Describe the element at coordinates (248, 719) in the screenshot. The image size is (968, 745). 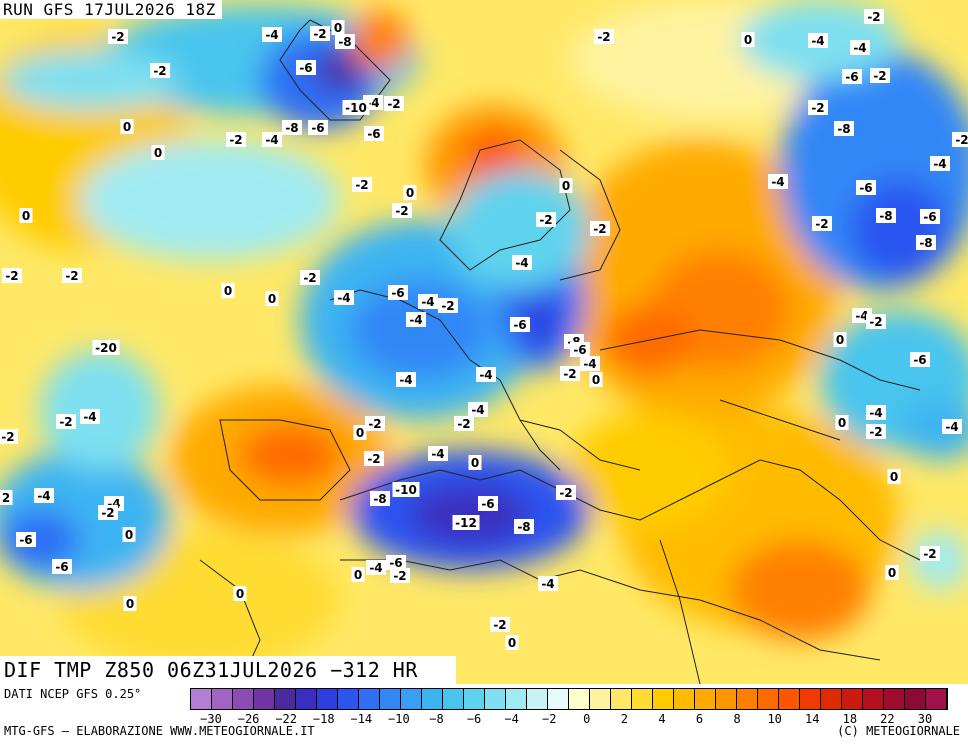
I see `legend-tick-label: −26` at that location.